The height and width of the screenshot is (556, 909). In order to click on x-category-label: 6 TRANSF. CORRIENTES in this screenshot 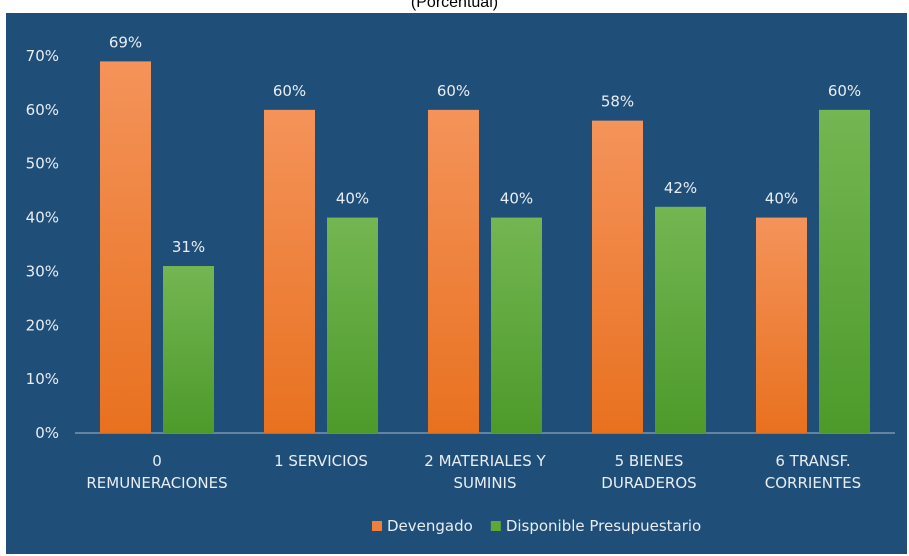, I will do `click(813, 472)`.